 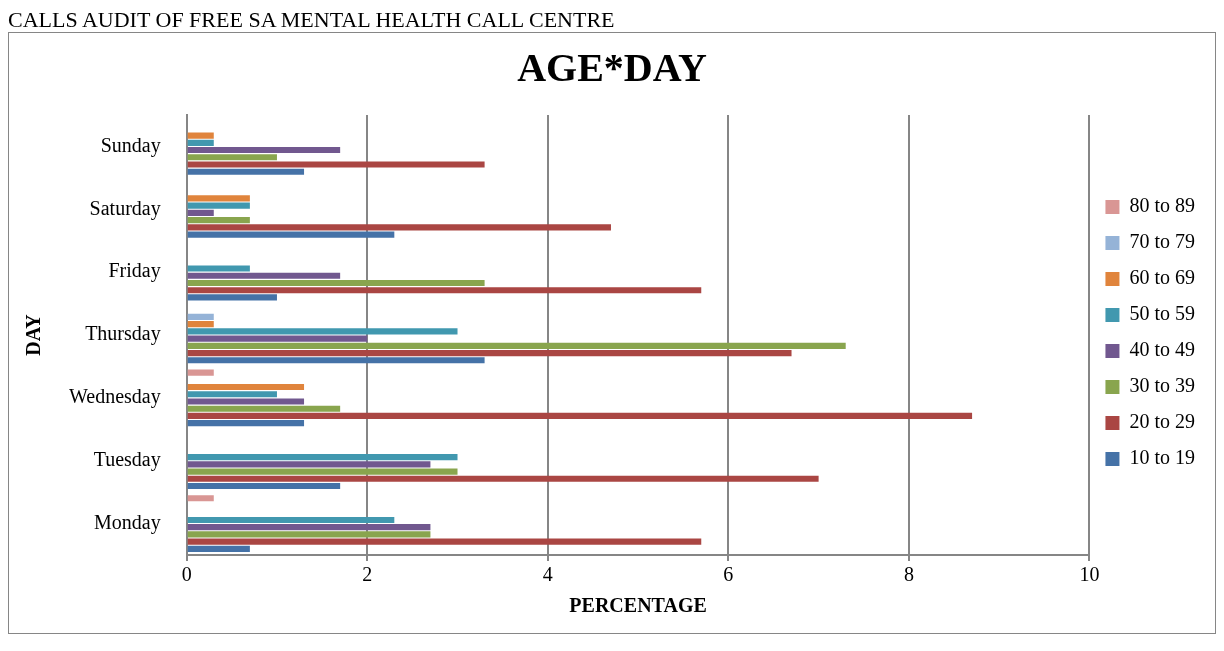 I want to click on x-tick-label: 6, so click(x=728, y=574).